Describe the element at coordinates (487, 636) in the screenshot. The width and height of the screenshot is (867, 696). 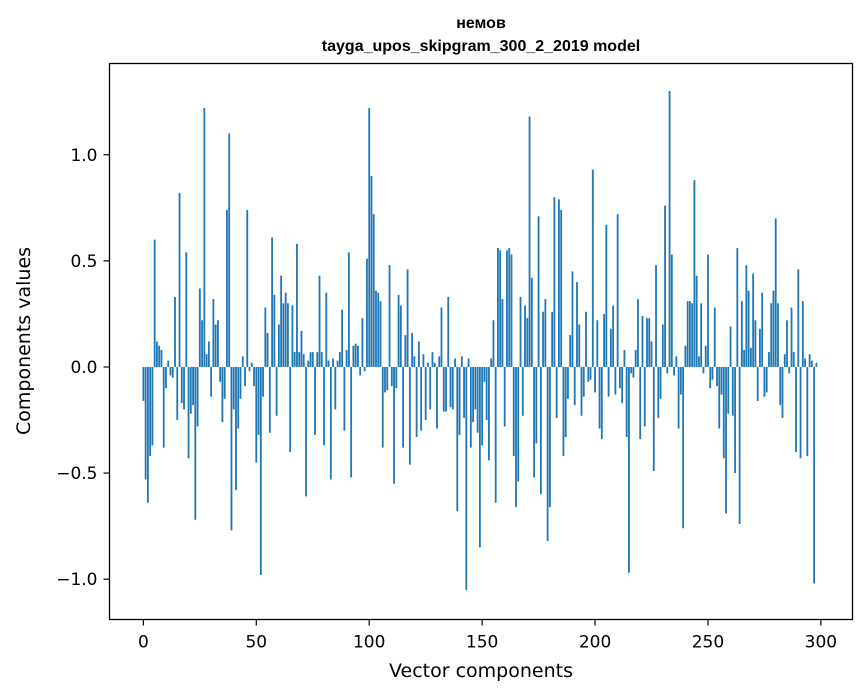
I see `x-axis: 0 50 100 150 200 250 300` at that location.